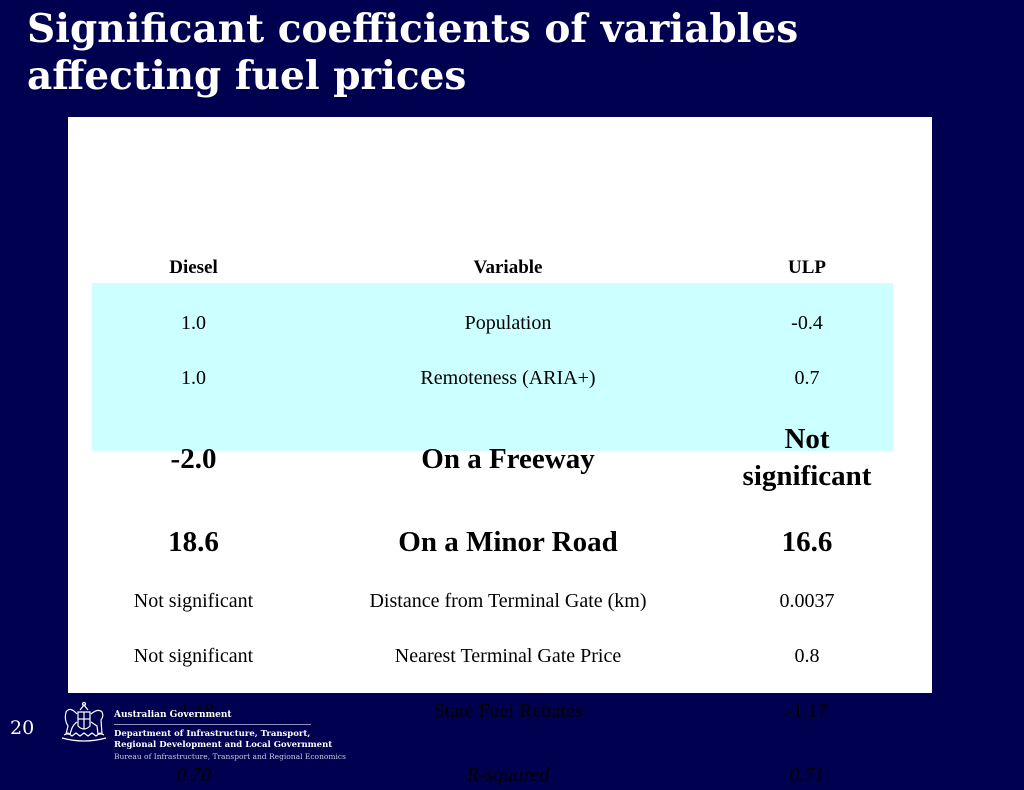 This screenshot has height=790, width=1024. Describe the element at coordinates (508, 600) in the screenshot. I see `table-cell-variable: Distance from Terminal Gate (km)` at that location.